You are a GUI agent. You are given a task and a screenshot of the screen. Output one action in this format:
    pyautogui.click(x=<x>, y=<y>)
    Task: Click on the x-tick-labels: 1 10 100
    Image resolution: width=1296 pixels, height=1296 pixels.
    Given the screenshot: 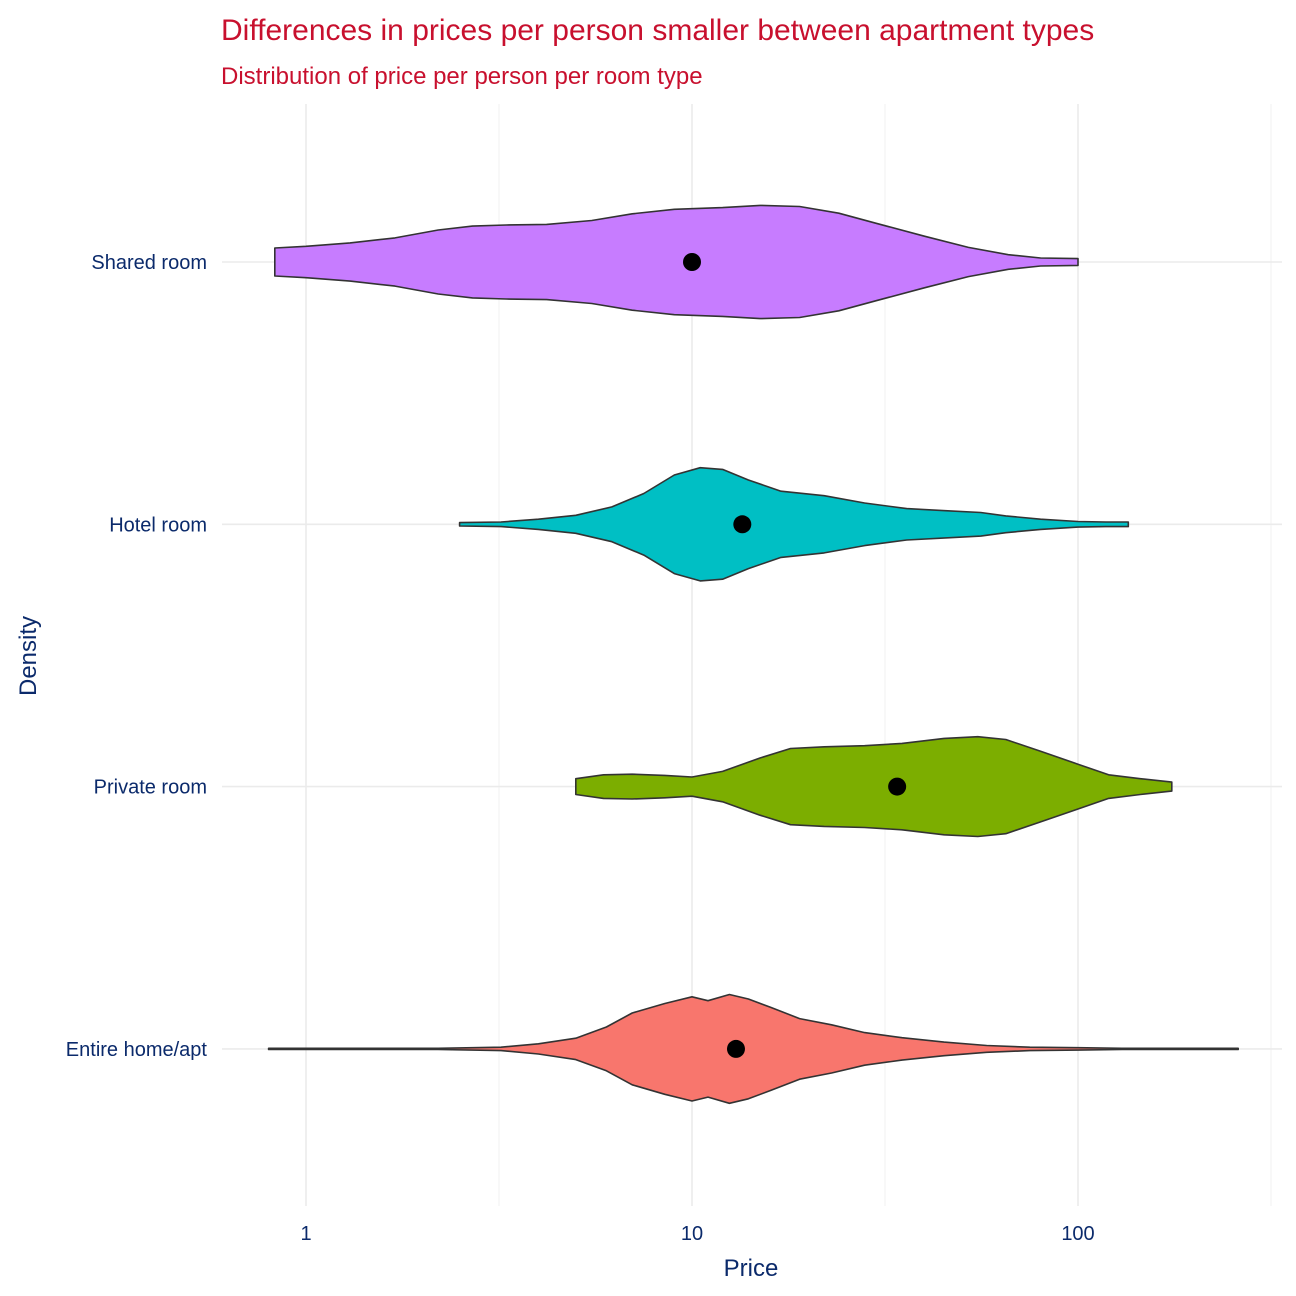 What is the action you would take?
    pyautogui.click(x=697, y=1234)
    